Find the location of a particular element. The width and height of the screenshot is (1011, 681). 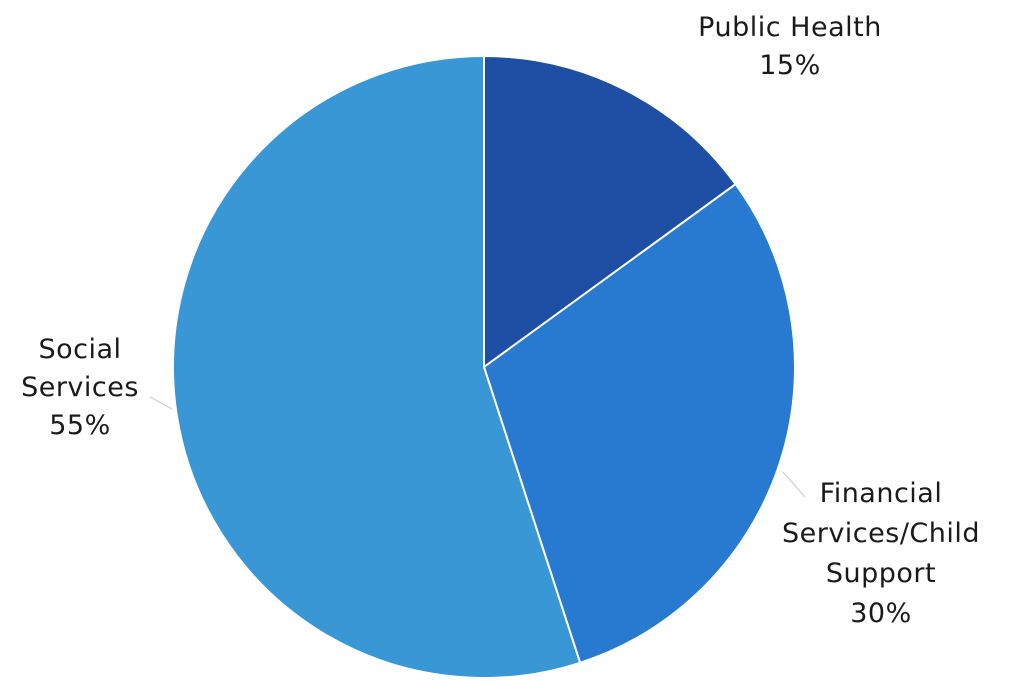

pie-label-financial-services: Financial Services/Child Support 30% is located at coordinates (881, 553).